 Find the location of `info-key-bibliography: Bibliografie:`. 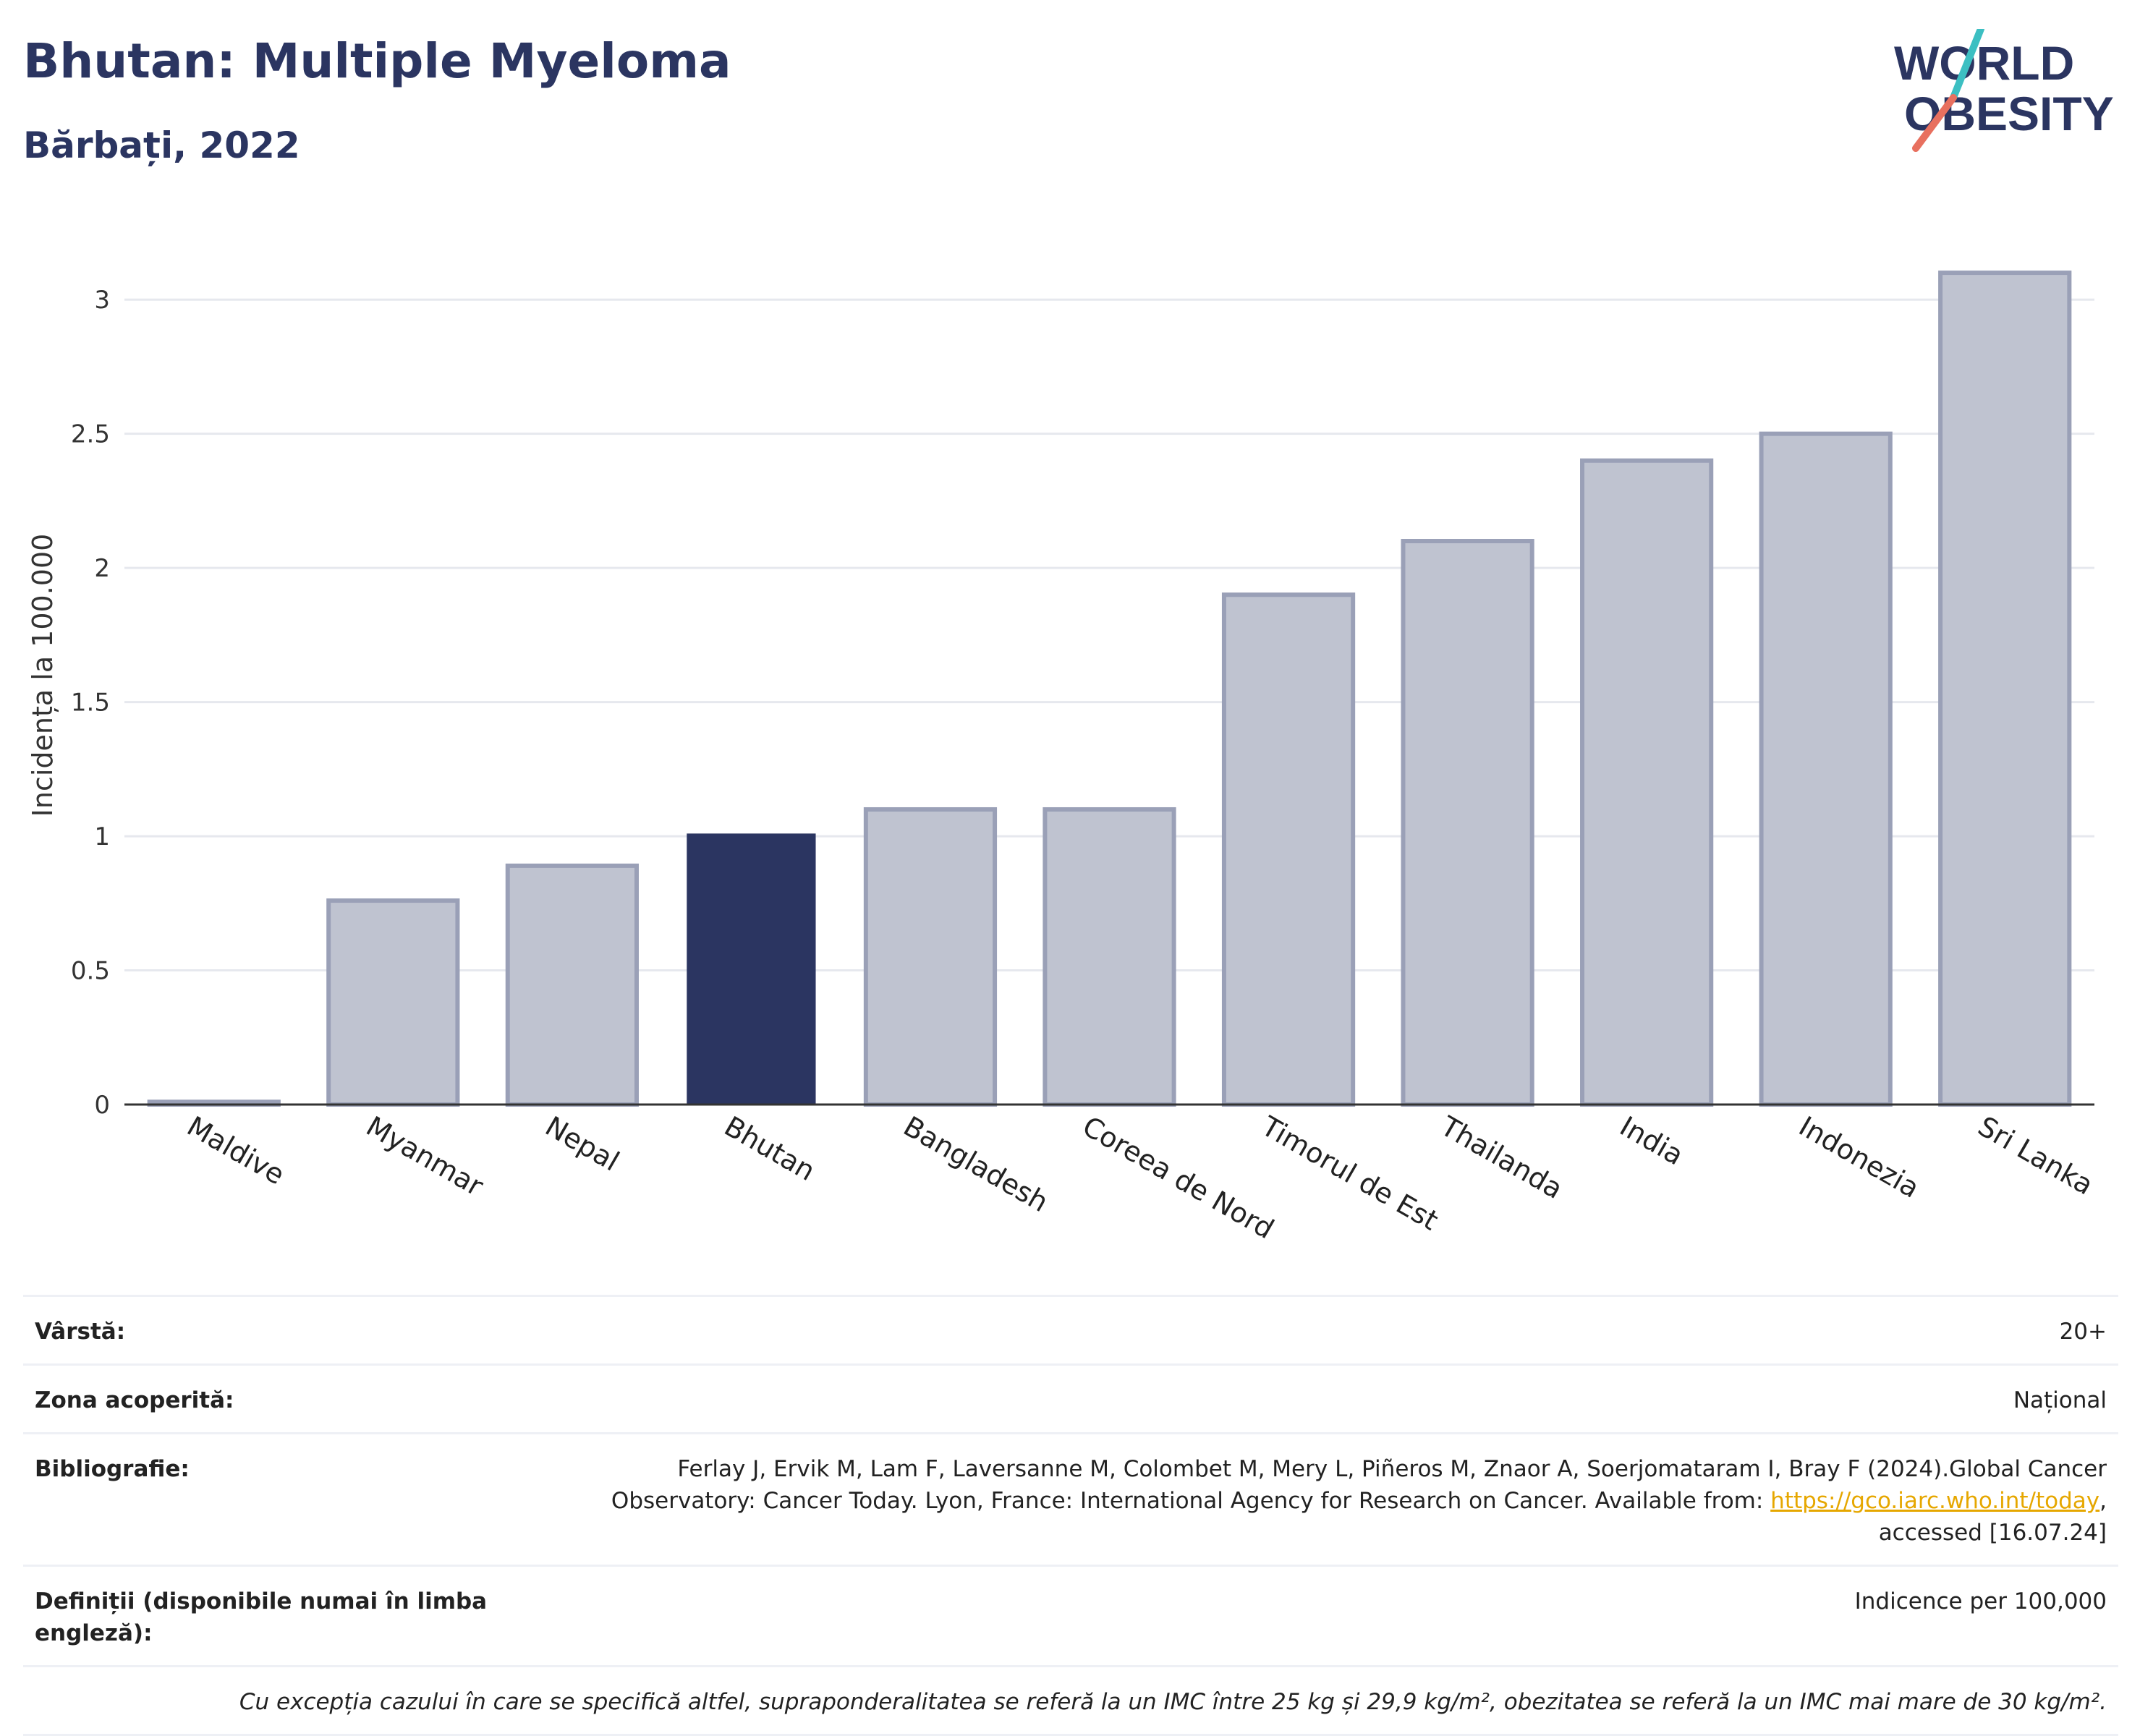

info-key-bibliography: Bibliografie: is located at coordinates (112, 1469).